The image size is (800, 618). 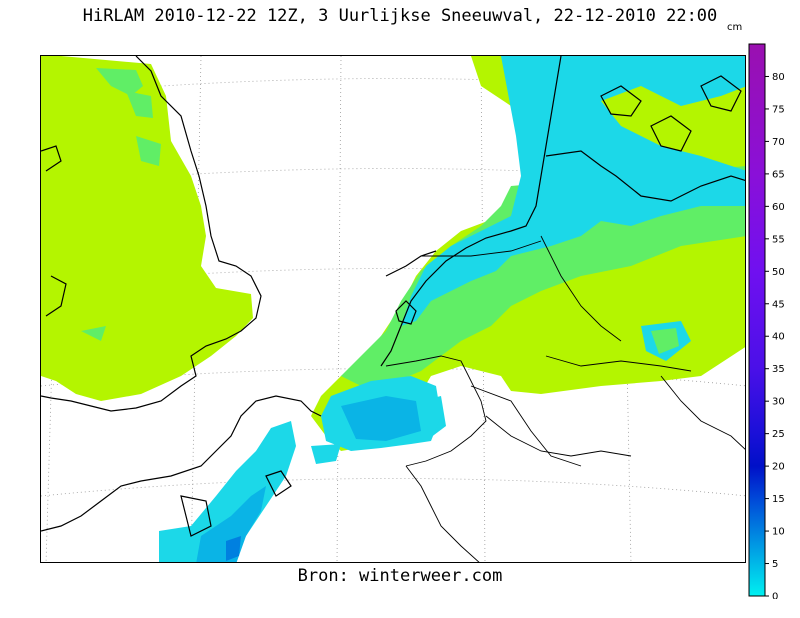 What do you see at coordinates (400, 576) in the screenshot?
I see `source-credit: Bron: winterweer.com` at bounding box center [400, 576].